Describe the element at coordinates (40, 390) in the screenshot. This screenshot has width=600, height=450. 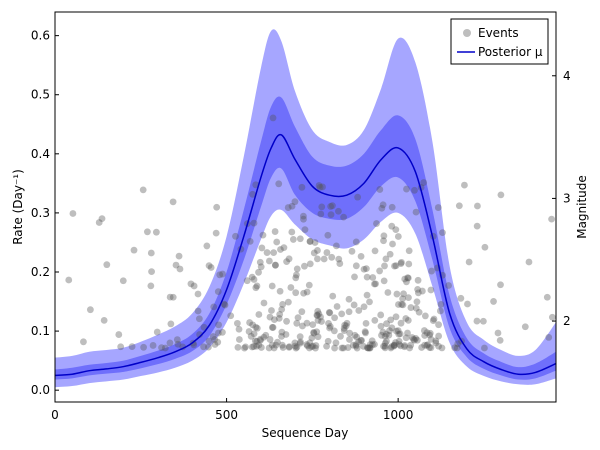
I see `y-tick-label: 0.0` at that location.